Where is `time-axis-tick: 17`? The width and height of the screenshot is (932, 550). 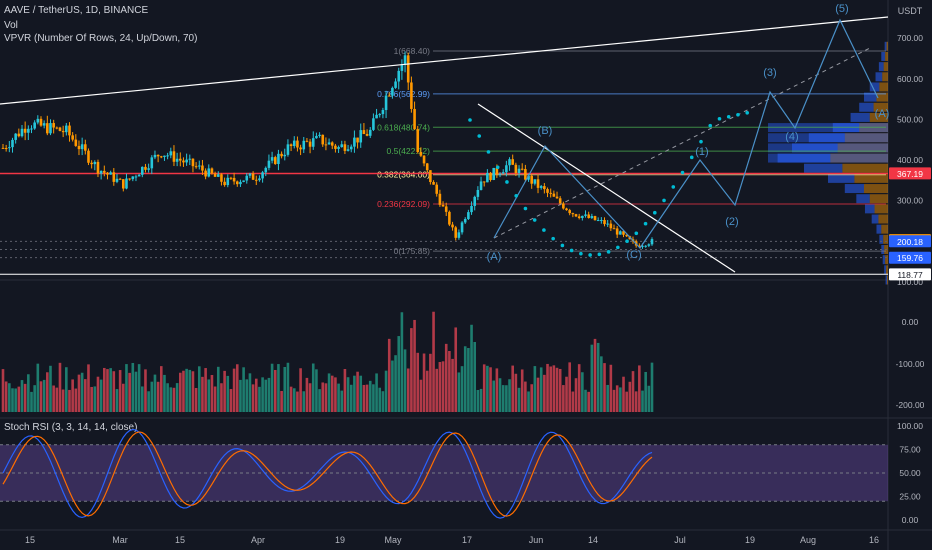
time-axis-tick: 17 is located at coordinates (467, 540).